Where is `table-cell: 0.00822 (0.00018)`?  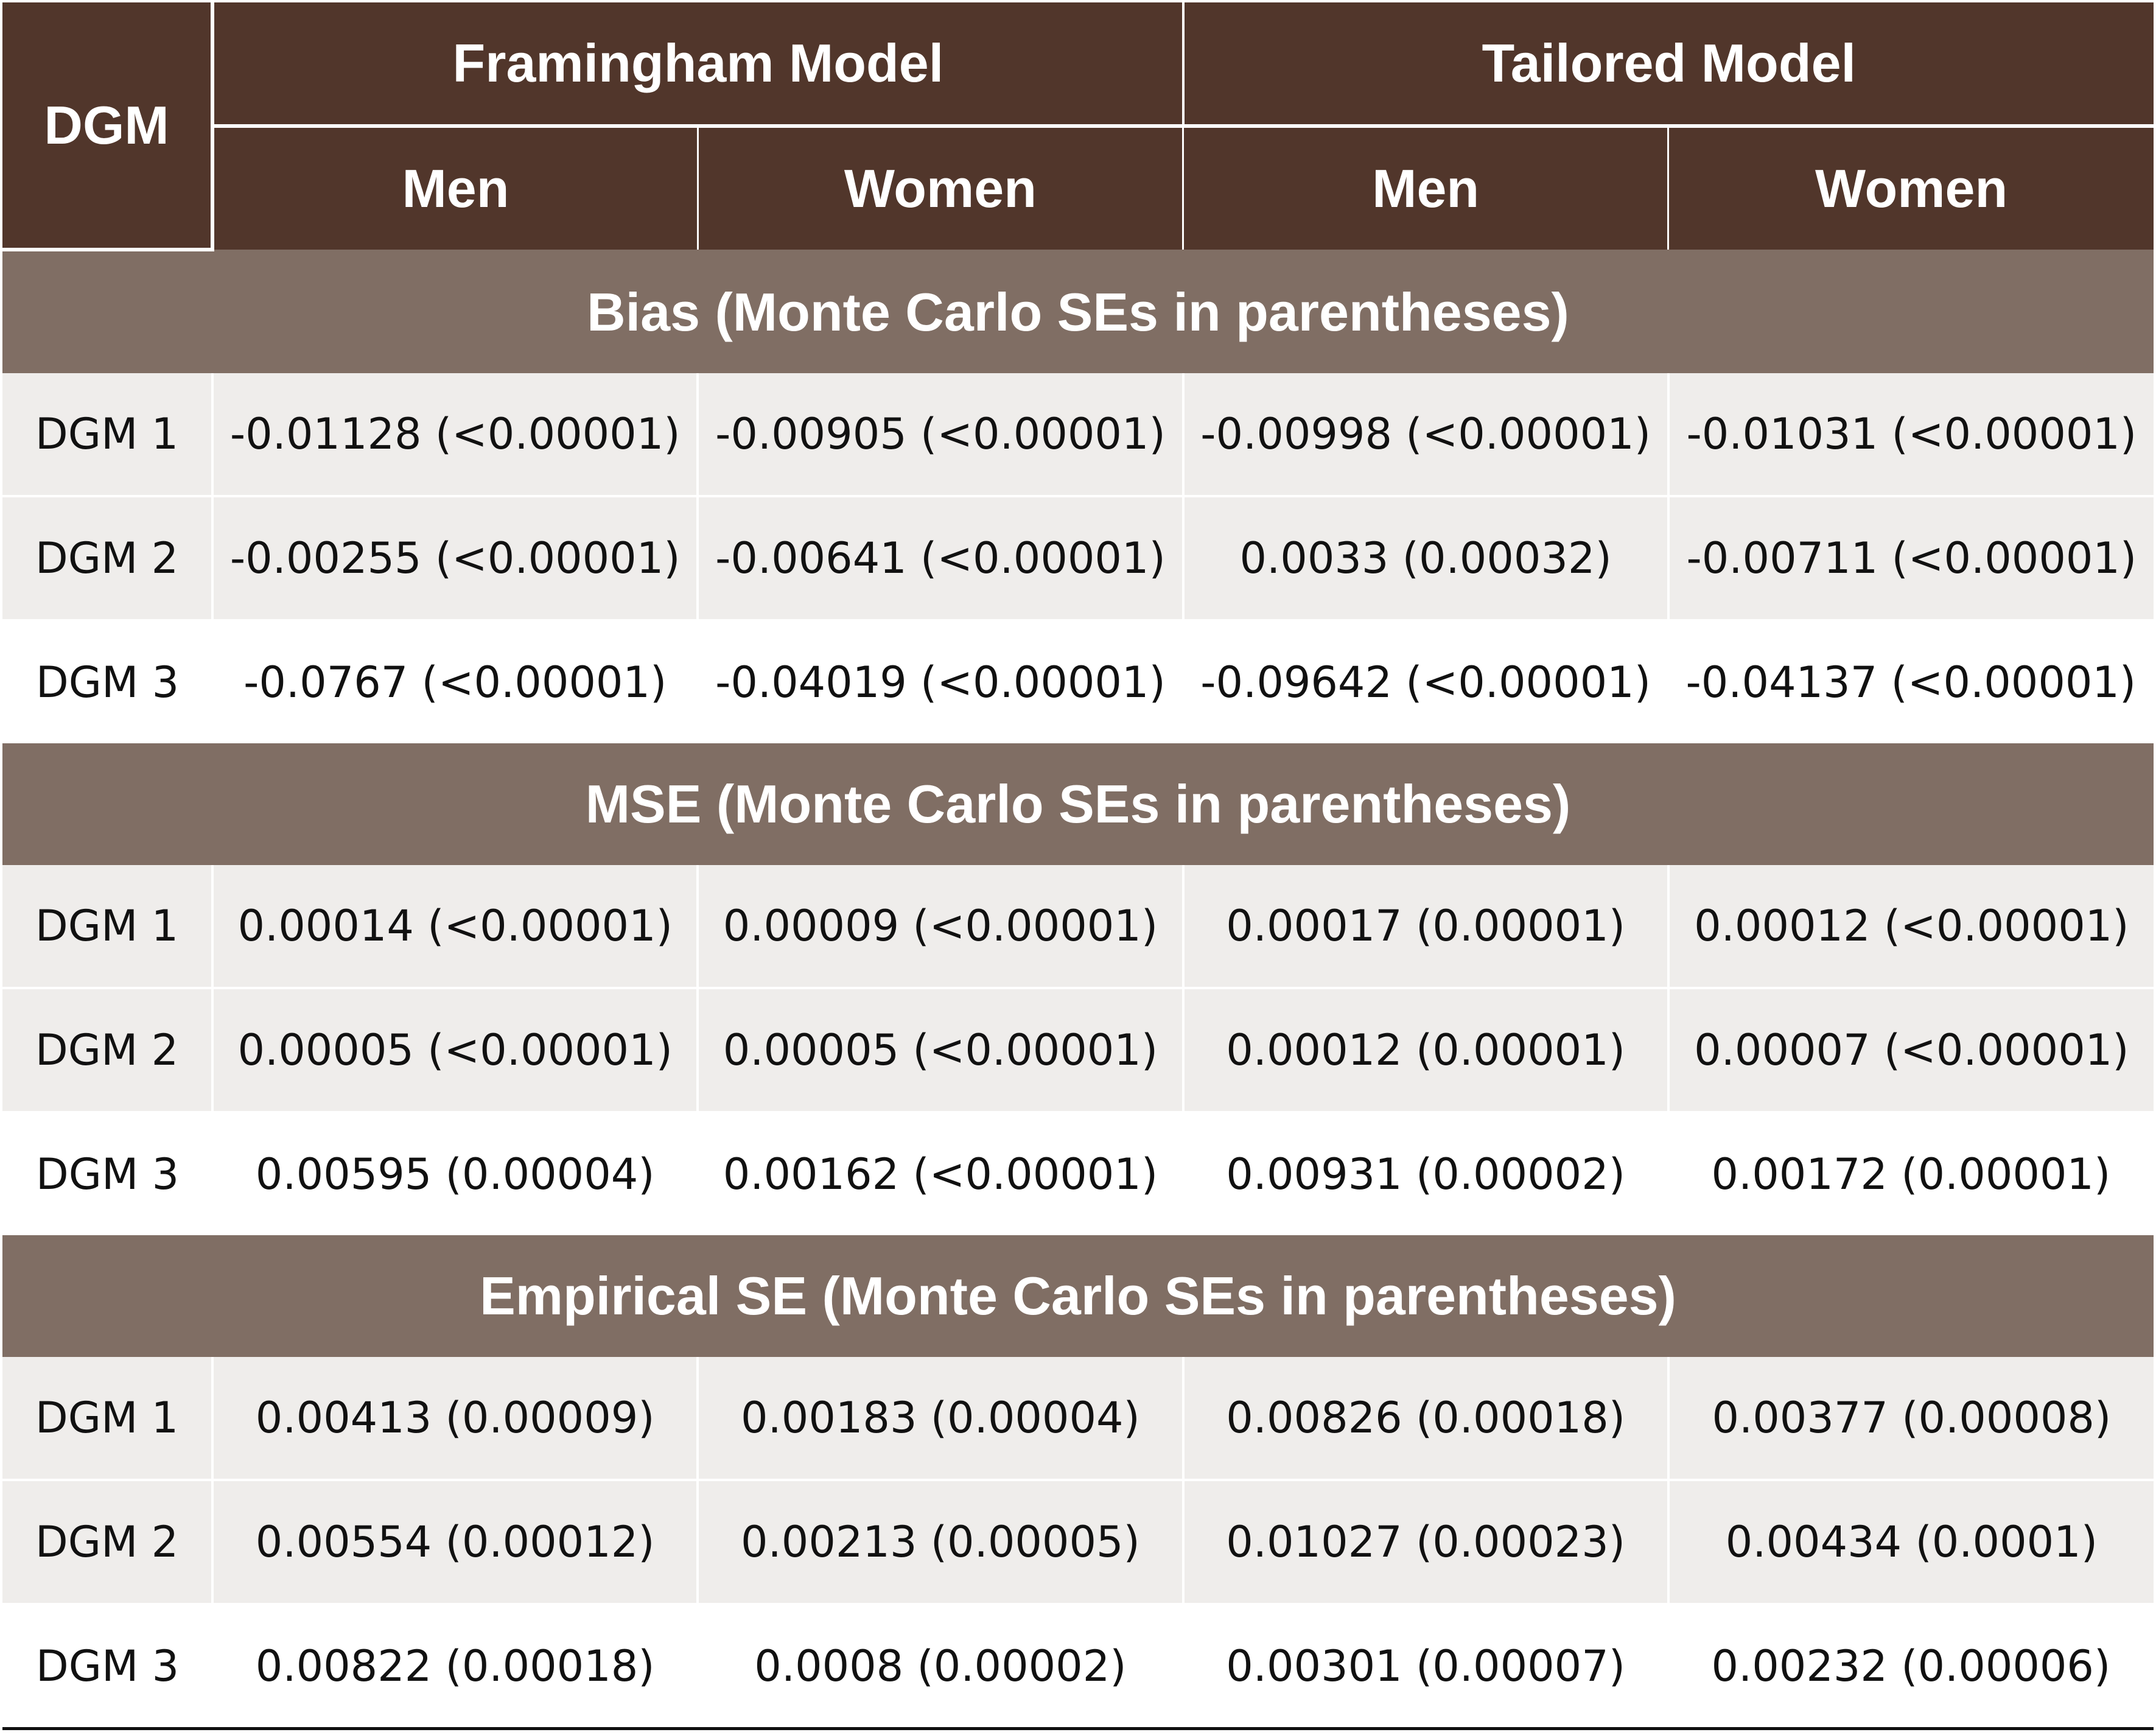 table-cell: 0.00822 (0.00018) is located at coordinates (455, 1667).